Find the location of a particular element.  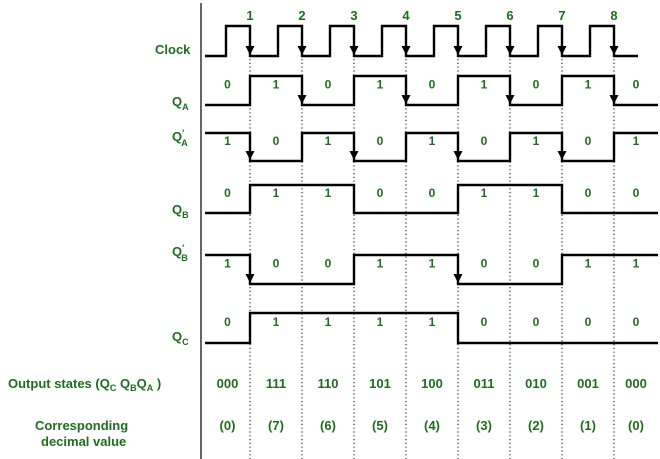

signal-row-QC: QC 0 1 1 1 1 0 0 0 0 is located at coordinates (415, 329).